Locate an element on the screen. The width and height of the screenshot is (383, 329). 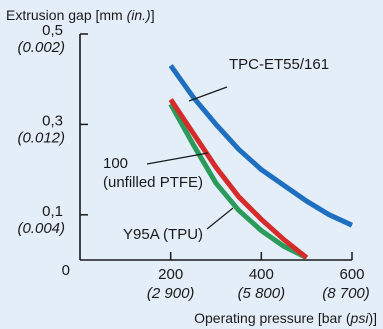
y-tick-label: 0,5 is located at coordinates (52, 30).